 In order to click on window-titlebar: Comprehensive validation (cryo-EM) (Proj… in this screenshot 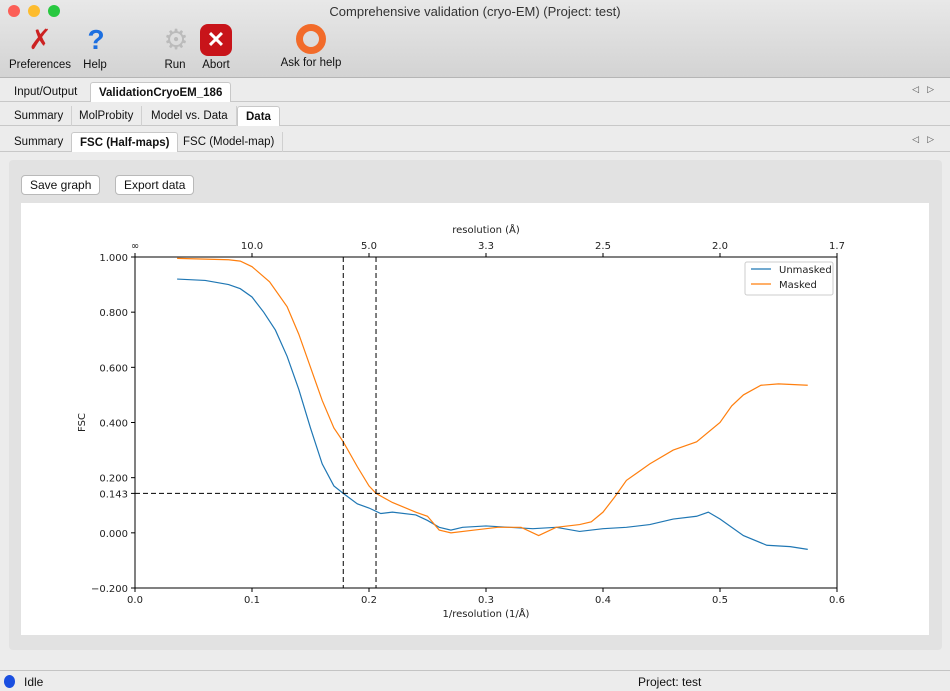, I will do `click(475, 39)`.